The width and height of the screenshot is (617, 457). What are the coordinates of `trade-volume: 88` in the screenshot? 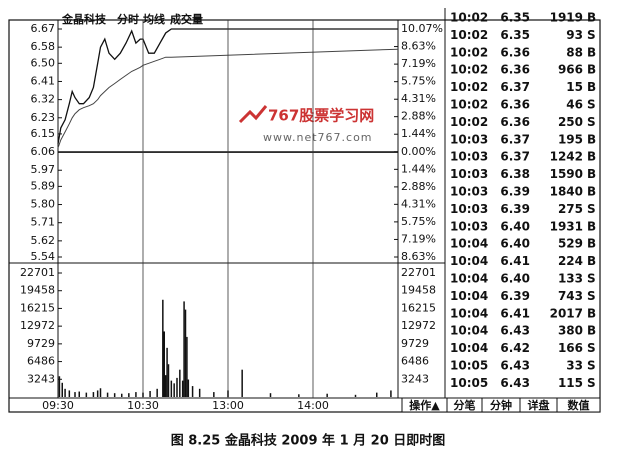 It's located at (574, 52).